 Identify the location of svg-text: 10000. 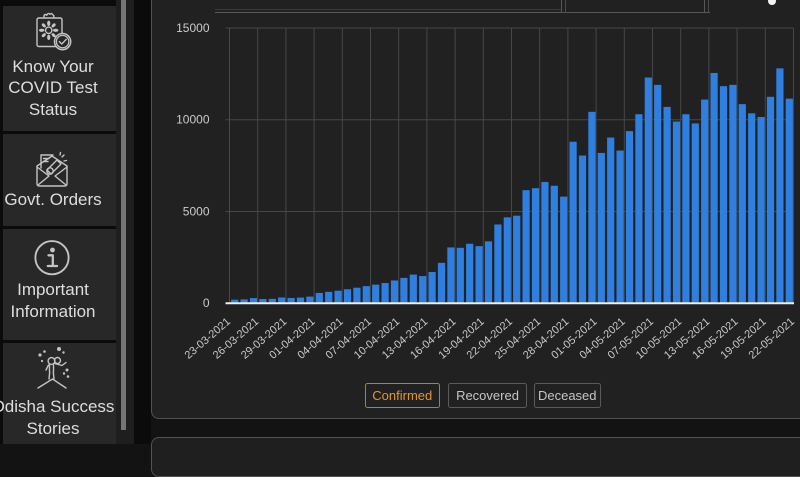
(193, 120).